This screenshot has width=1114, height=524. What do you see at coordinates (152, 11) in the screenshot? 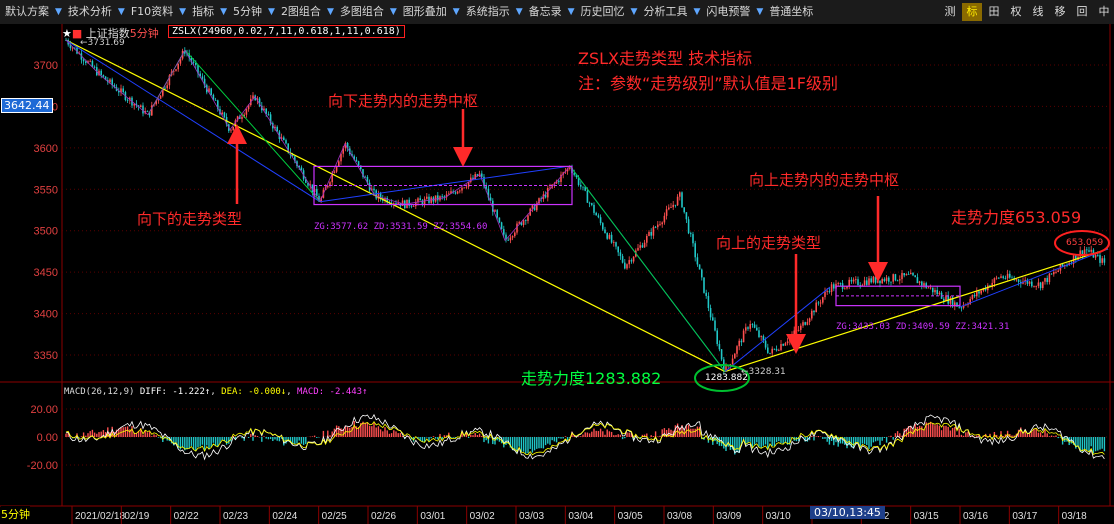
I see `toolbar-item-2: F10资料` at bounding box center [152, 11].